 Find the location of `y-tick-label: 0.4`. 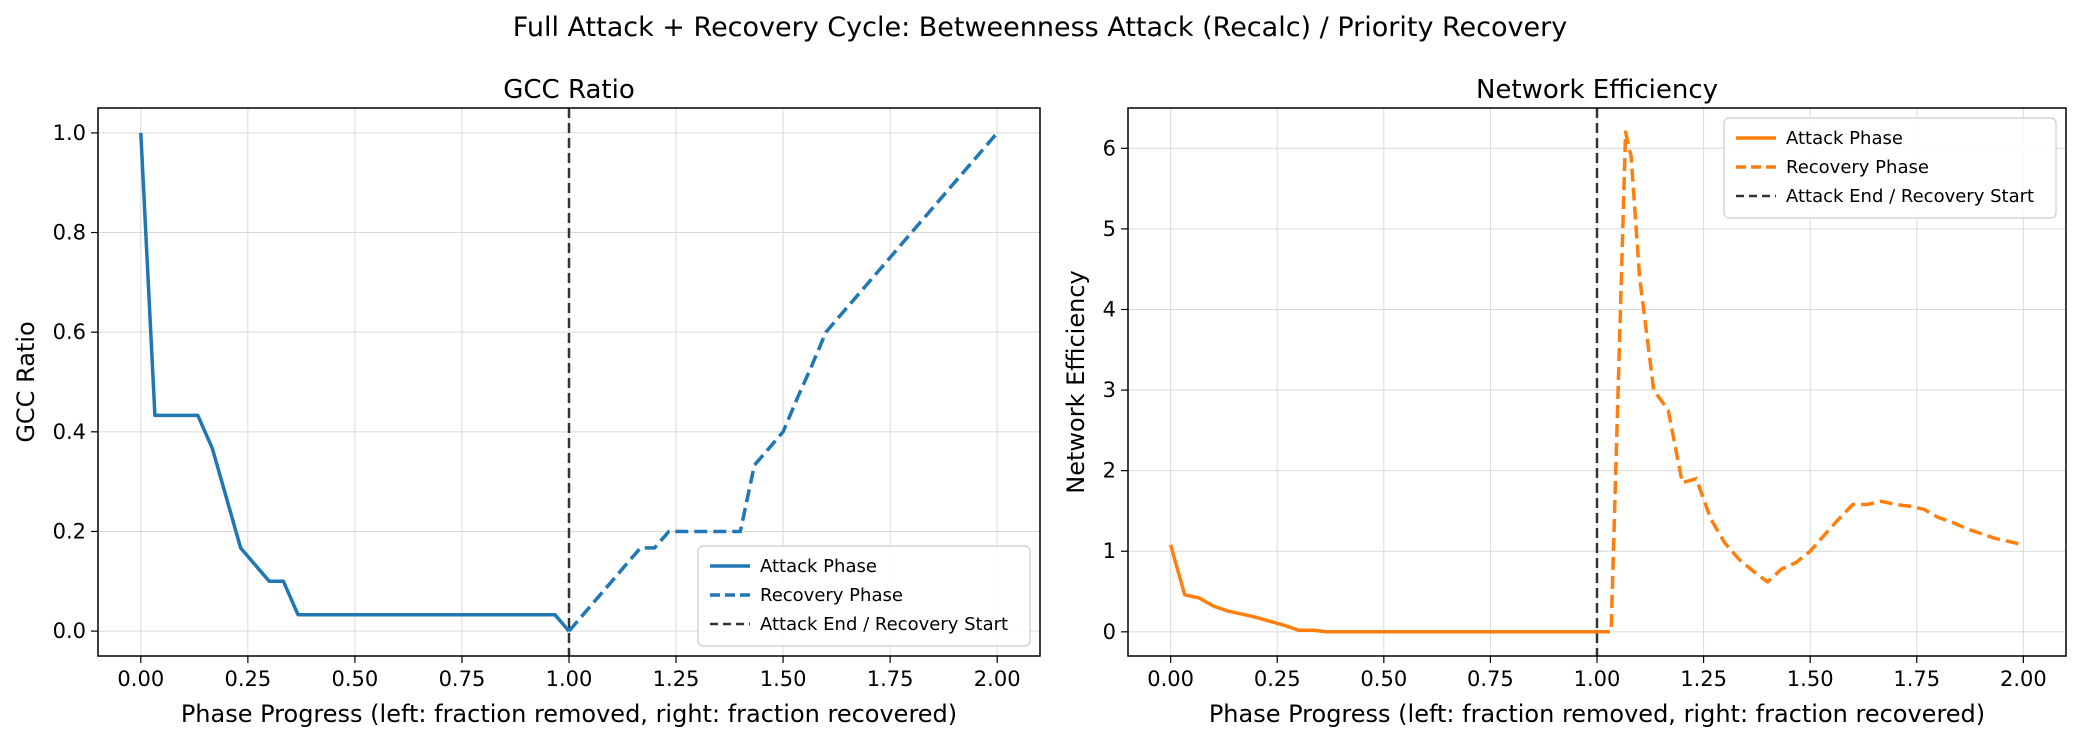

y-tick-label: 0.4 is located at coordinates (69, 432).